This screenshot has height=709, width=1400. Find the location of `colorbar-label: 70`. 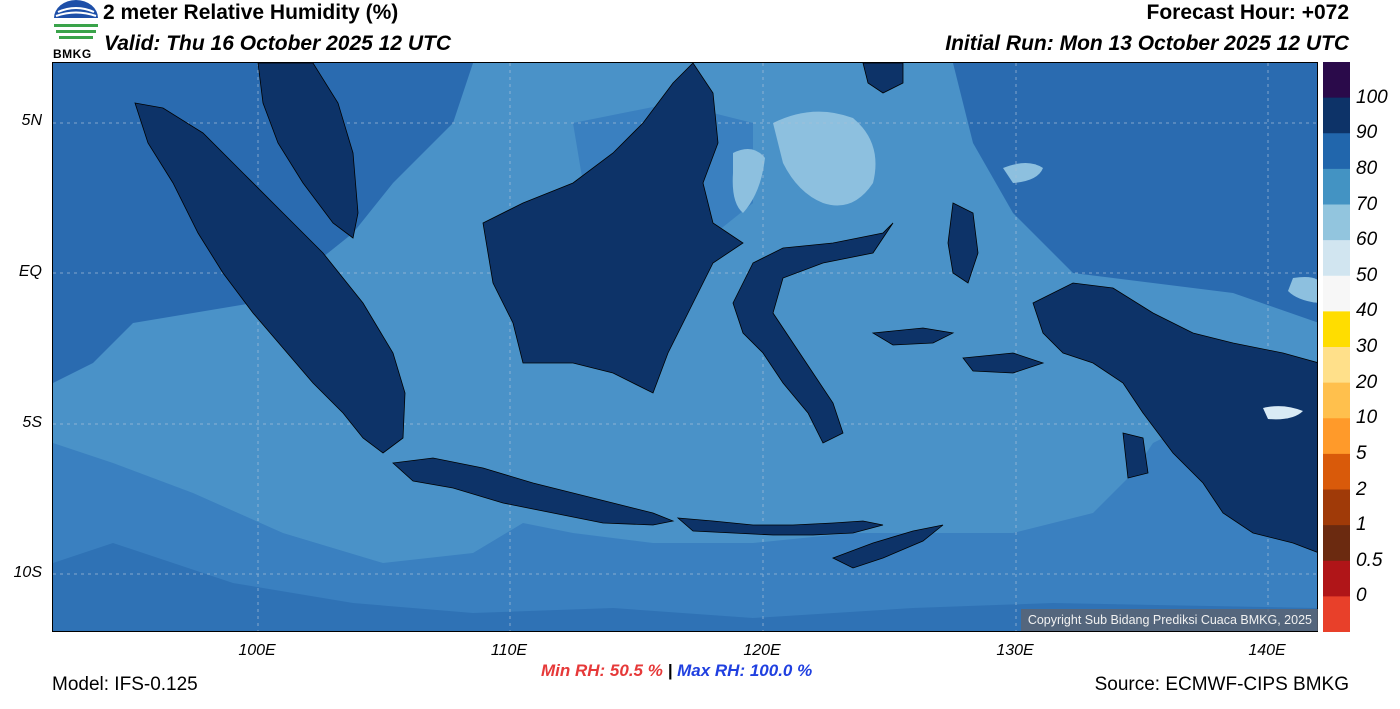

colorbar-label: 70 is located at coordinates (1367, 204).